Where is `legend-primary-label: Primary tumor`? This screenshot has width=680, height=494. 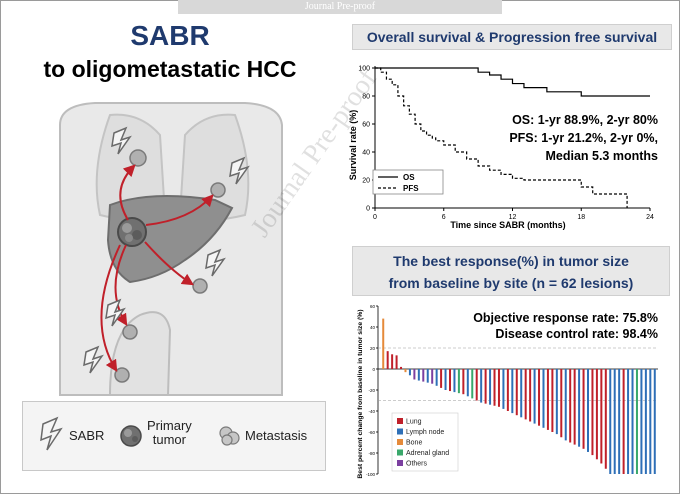 legend-primary-label: Primary tumor is located at coordinates (169, 433).